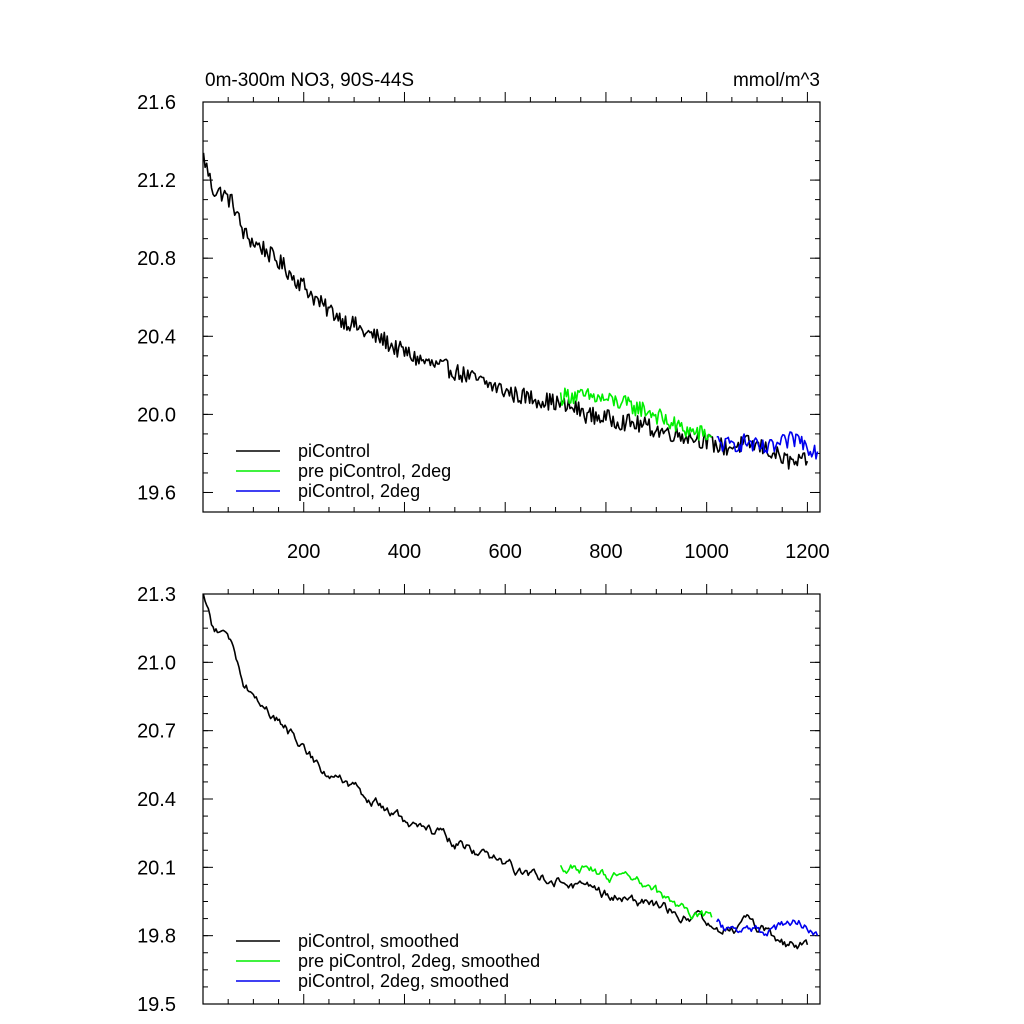  What do you see at coordinates (309, 80) in the screenshot?
I see `top-title: 0m-300m NO3, 90S-44S` at bounding box center [309, 80].